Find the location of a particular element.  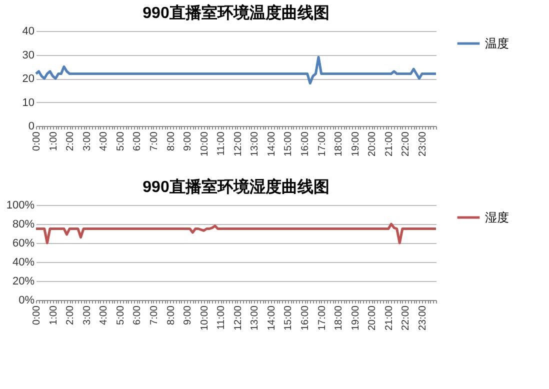

legend-label: 湿度 is located at coordinates (497, 217).